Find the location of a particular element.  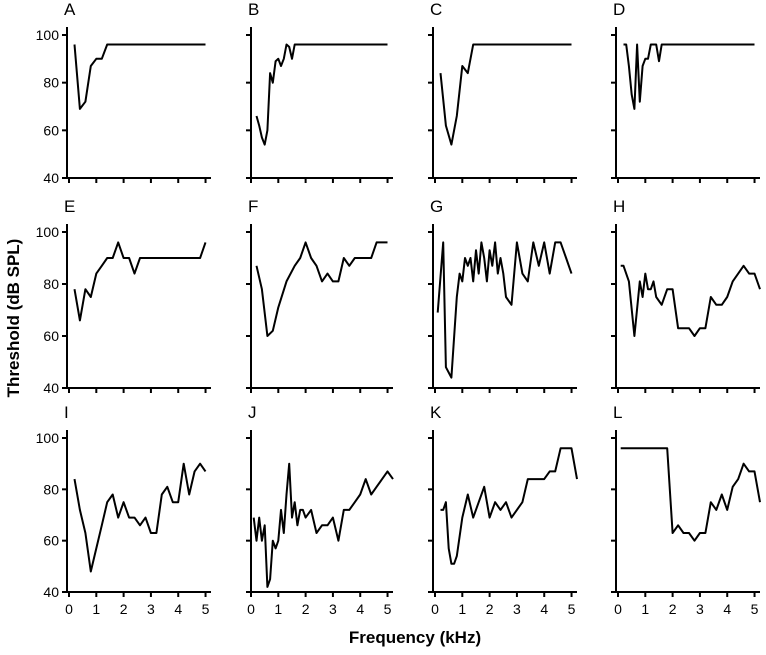

y-axis-title: Threshold (dB SPL) is located at coordinates (13, 318).